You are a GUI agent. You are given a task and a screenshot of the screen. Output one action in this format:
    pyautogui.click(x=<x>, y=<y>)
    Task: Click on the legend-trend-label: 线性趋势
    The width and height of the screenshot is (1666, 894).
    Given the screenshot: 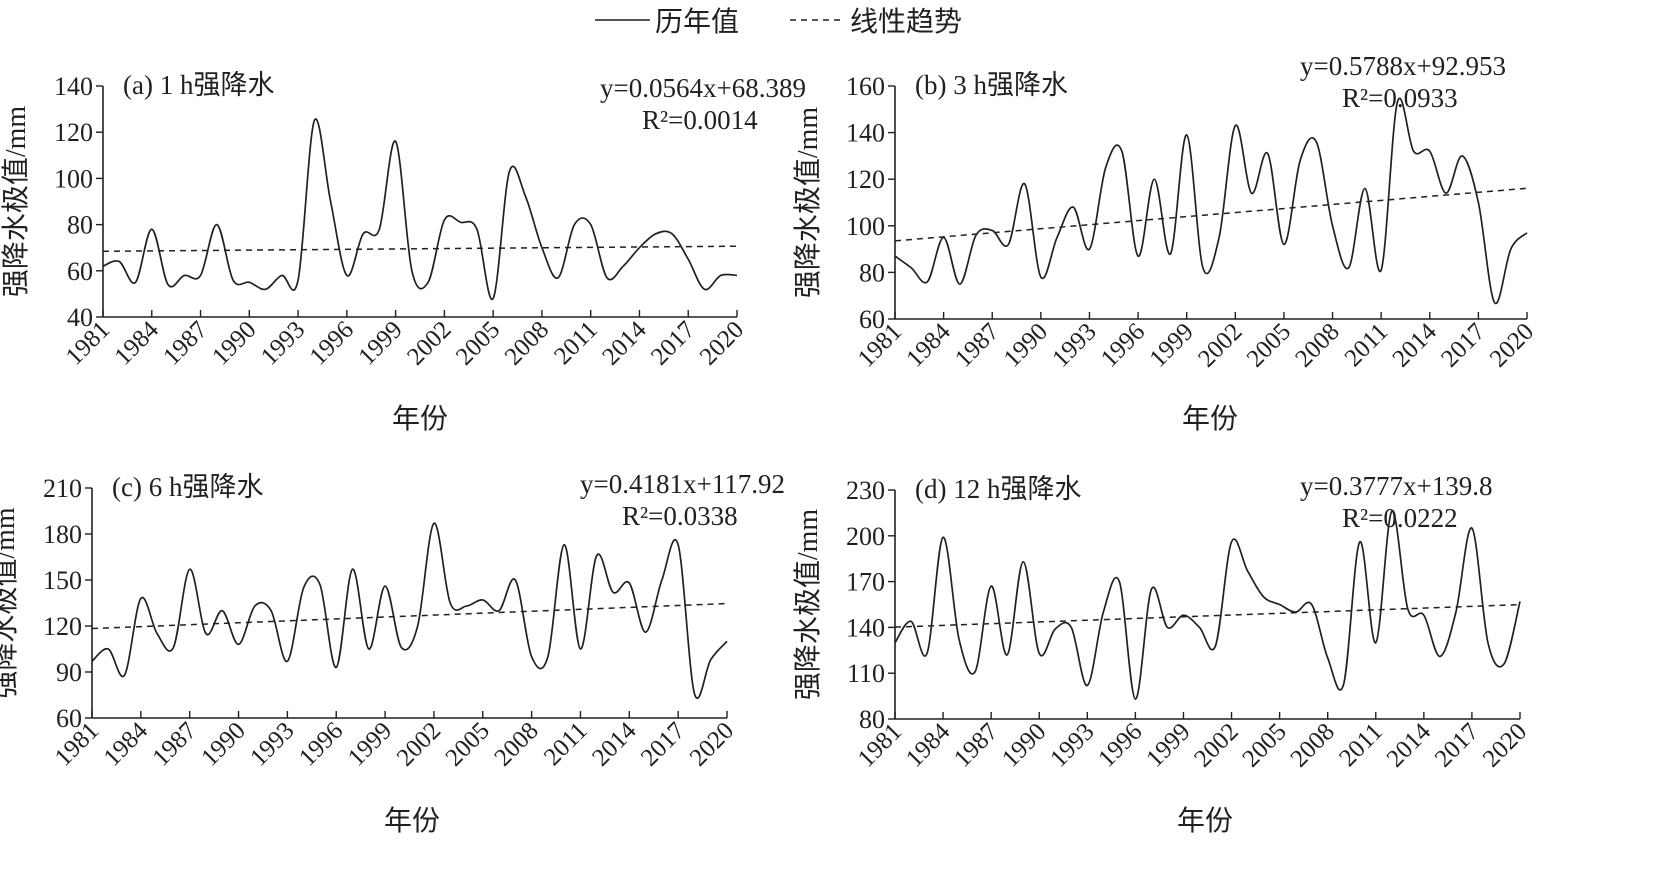 What is the action you would take?
    pyautogui.click(x=906, y=22)
    